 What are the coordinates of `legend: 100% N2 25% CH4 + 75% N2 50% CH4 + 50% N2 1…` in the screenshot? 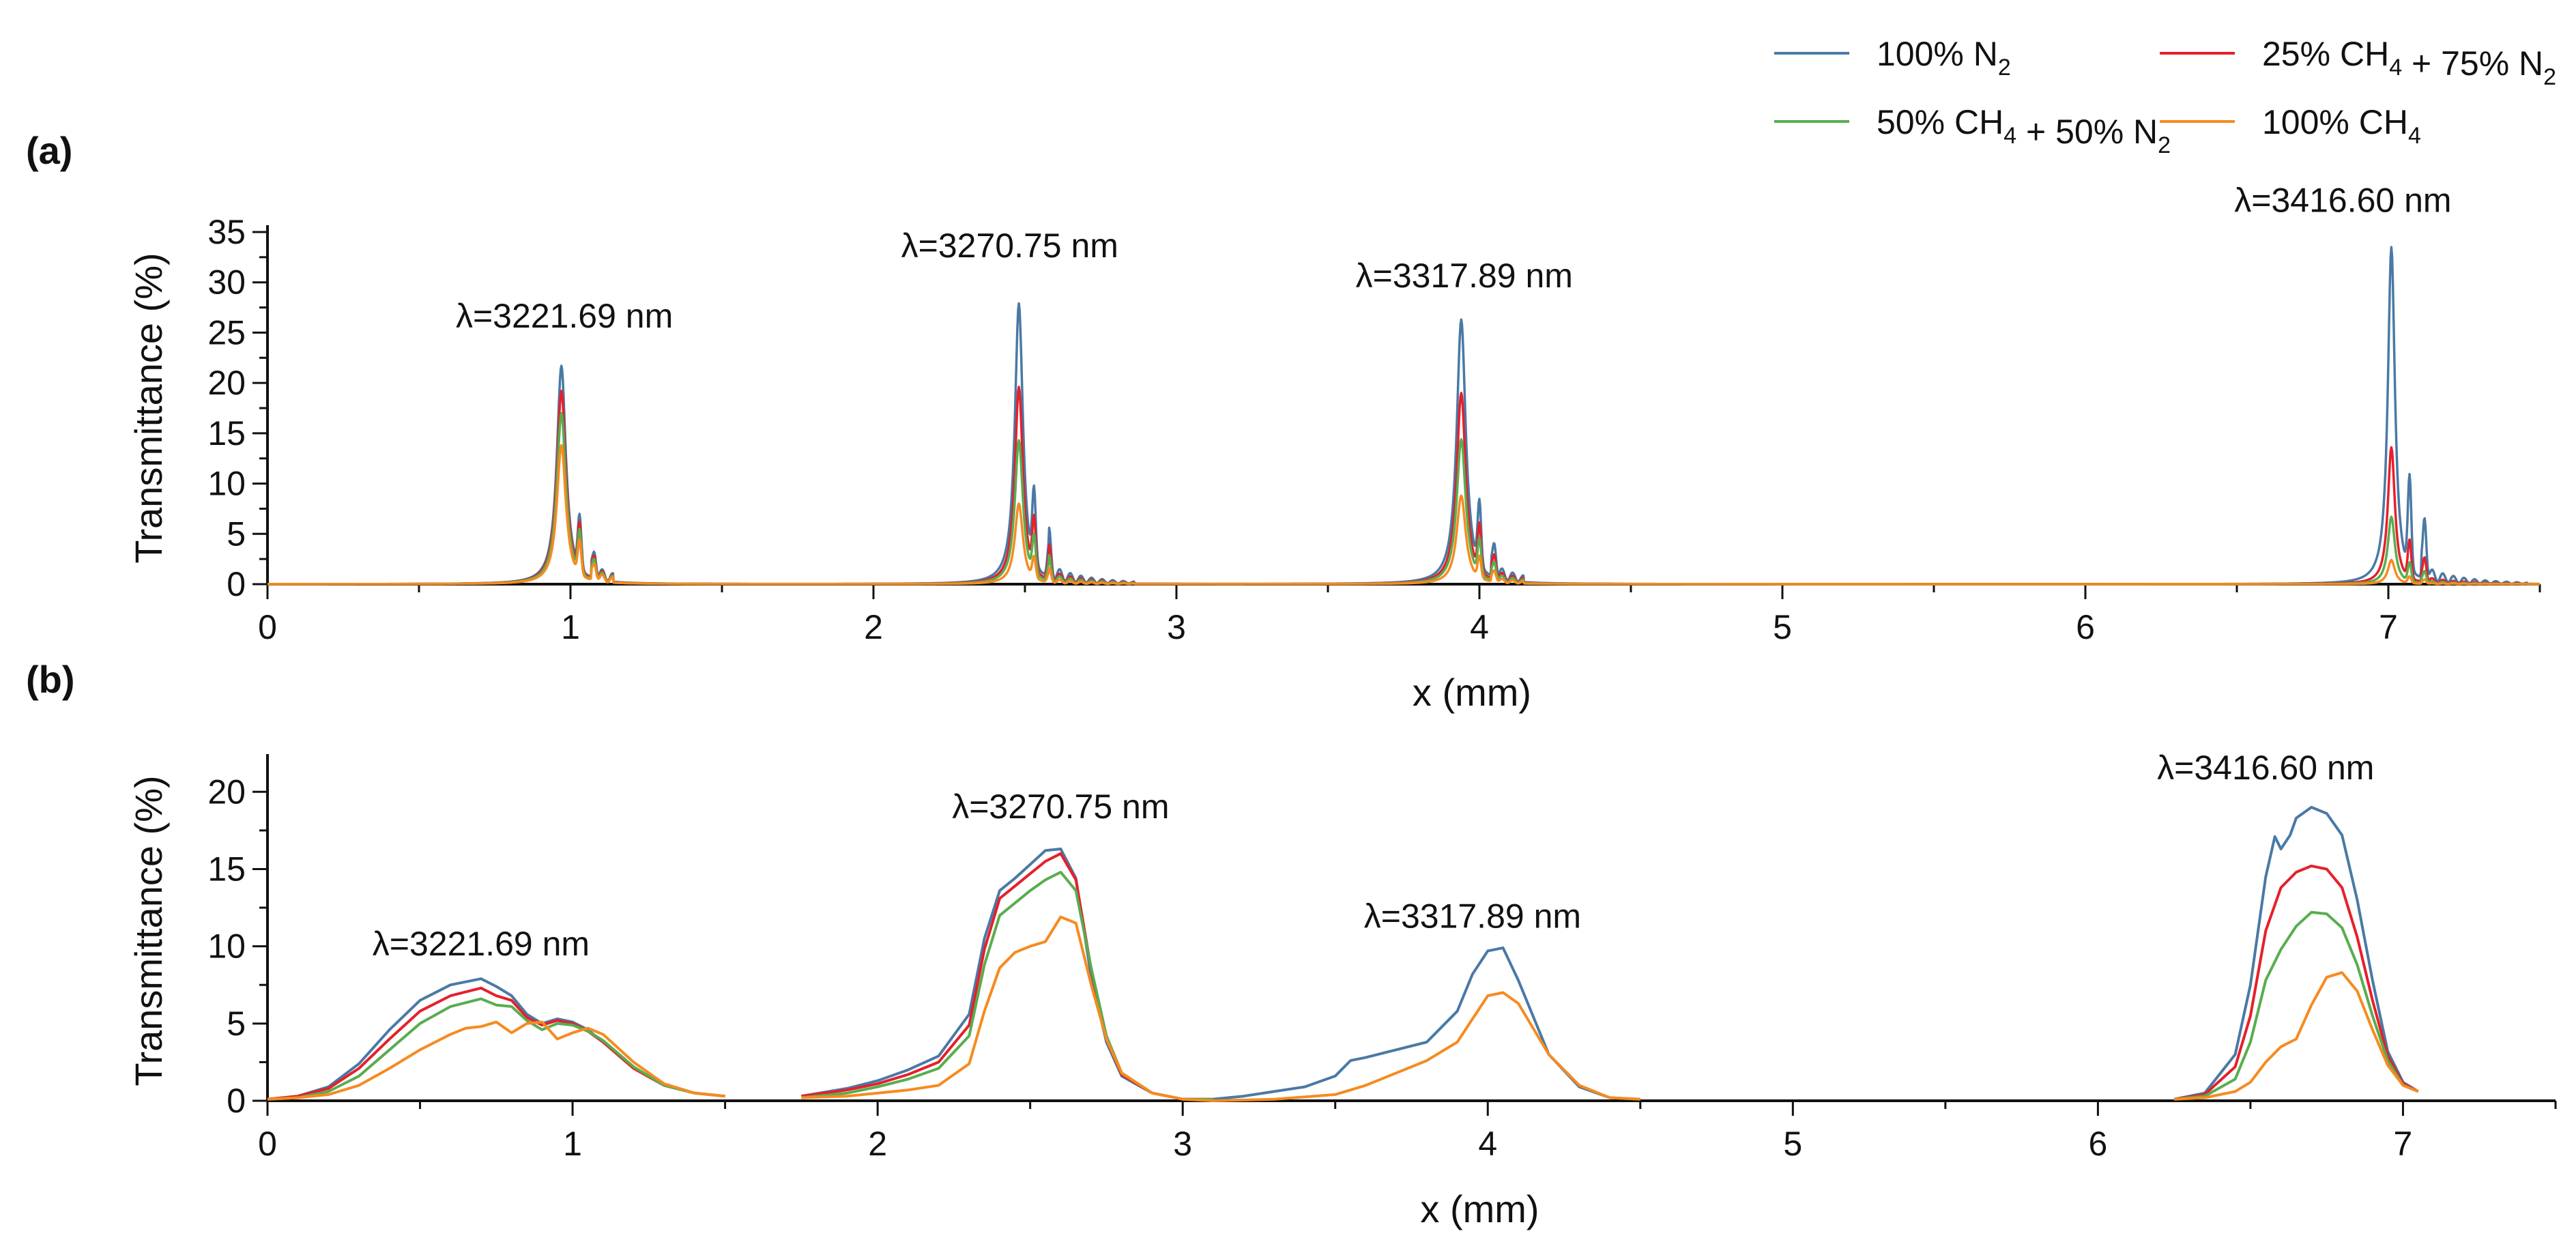 It's located at (2165, 96).